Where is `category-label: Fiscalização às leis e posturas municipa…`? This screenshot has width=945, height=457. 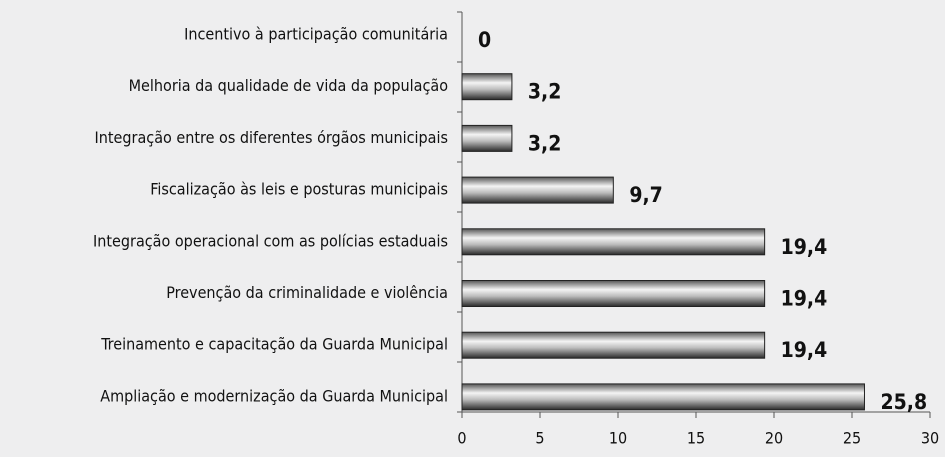 category-label: Fiscalização às leis e posturas municipa… is located at coordinates (299, 189).